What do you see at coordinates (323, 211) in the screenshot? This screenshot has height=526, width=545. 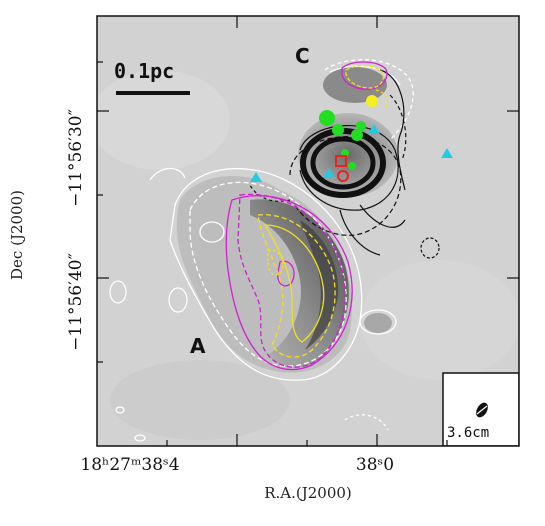 I see `yellow-contours` at bounding box center [323, 211].